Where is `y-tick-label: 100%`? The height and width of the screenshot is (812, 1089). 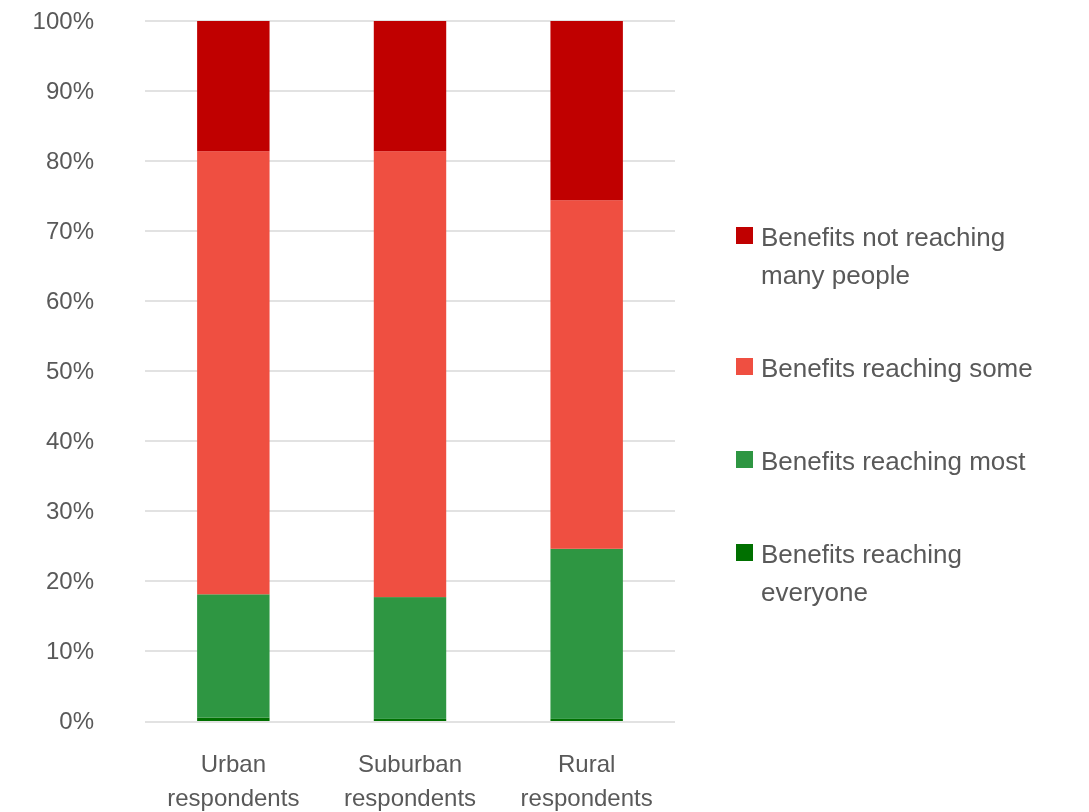
y-tick-label: 100% is located at coordinates (63, 21).